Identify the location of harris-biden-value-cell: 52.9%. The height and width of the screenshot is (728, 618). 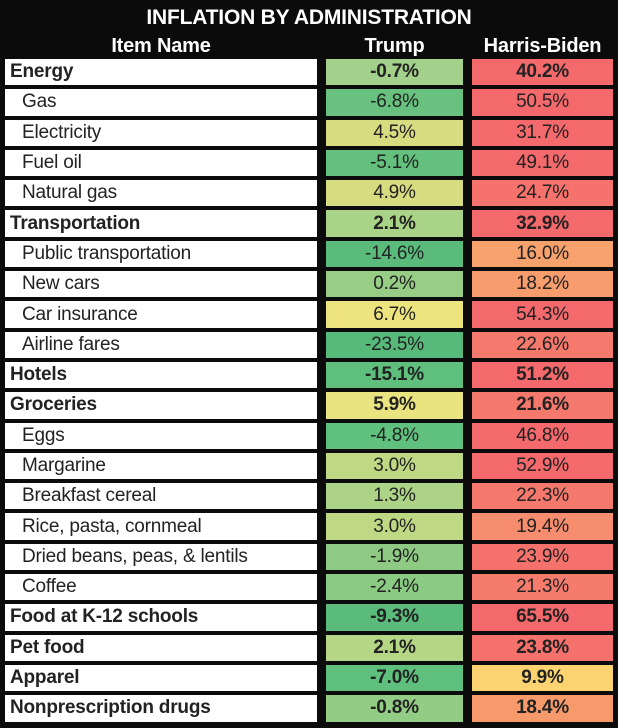
(542, 466).